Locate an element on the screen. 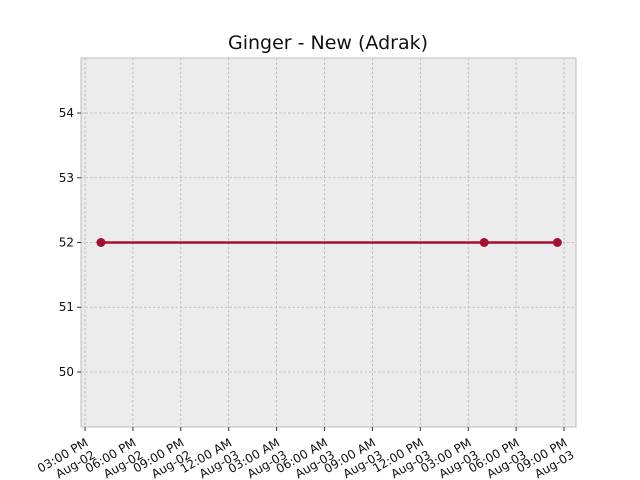 The height and width of the screenshot is (480, 640). series-layer is located at coordinates (329, 242).